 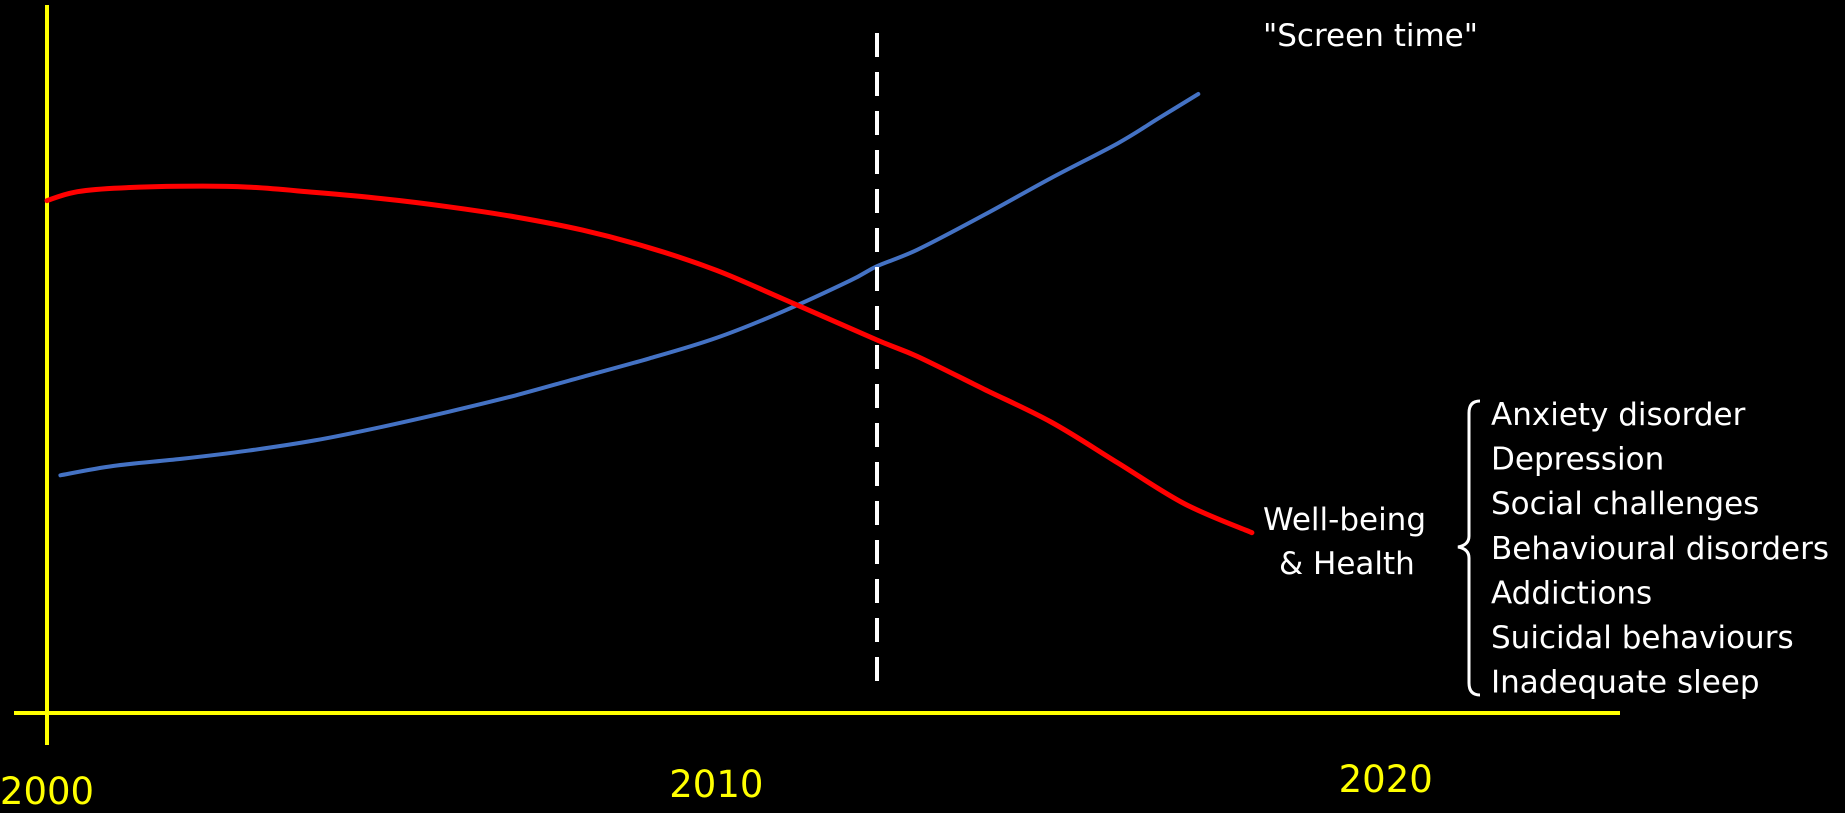 I want to click on wellbeing-label-line1: Well-being, so click(x=1344, y=520).